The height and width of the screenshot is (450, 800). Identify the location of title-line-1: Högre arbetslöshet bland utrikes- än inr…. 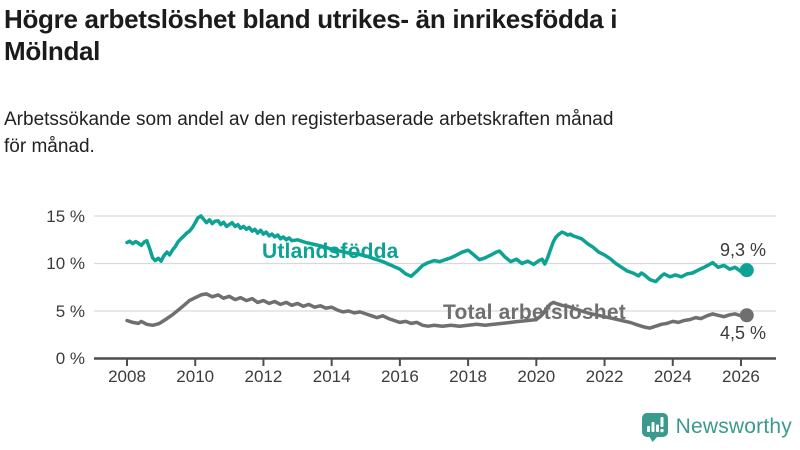
(311, 19).